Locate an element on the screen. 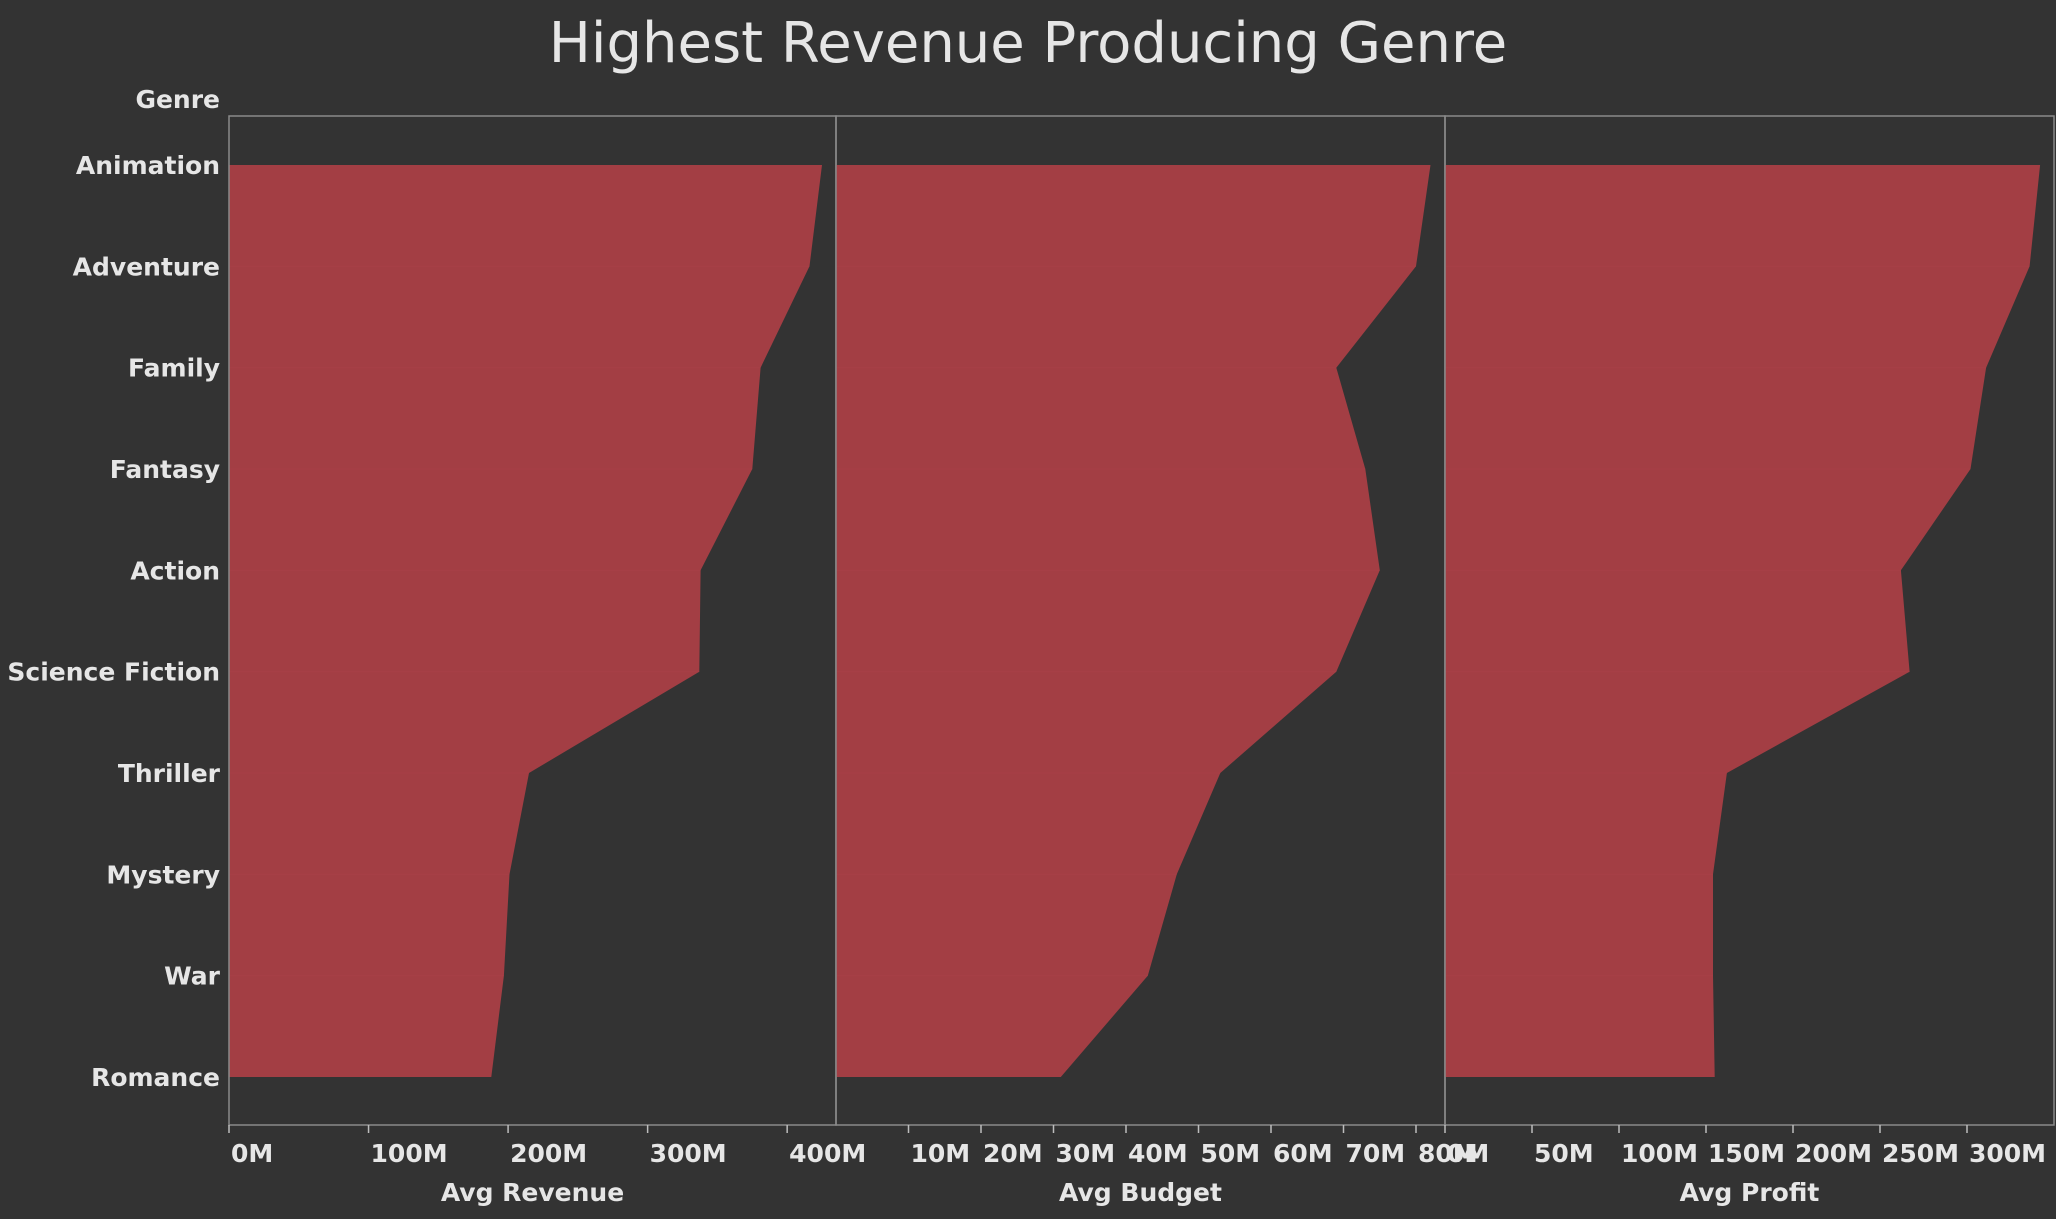  x-axis-title: Avg Budget is located at coordinates (1140, 1192).